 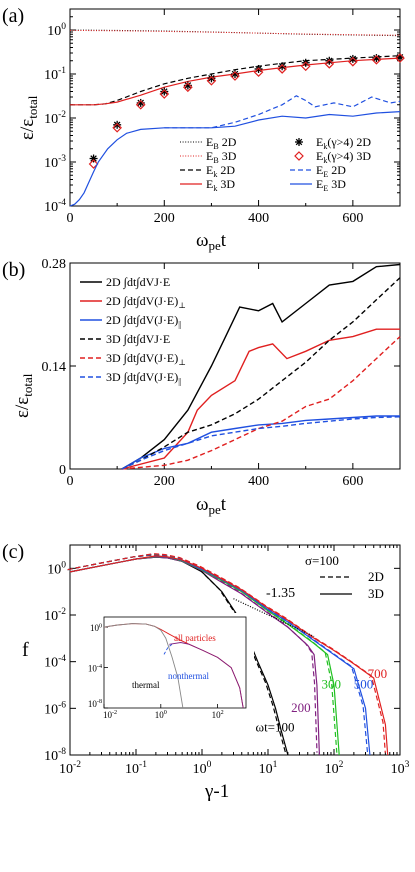 I want to click on panel-a-ylabel: ε/εtotal, so click(x=28, y=117).